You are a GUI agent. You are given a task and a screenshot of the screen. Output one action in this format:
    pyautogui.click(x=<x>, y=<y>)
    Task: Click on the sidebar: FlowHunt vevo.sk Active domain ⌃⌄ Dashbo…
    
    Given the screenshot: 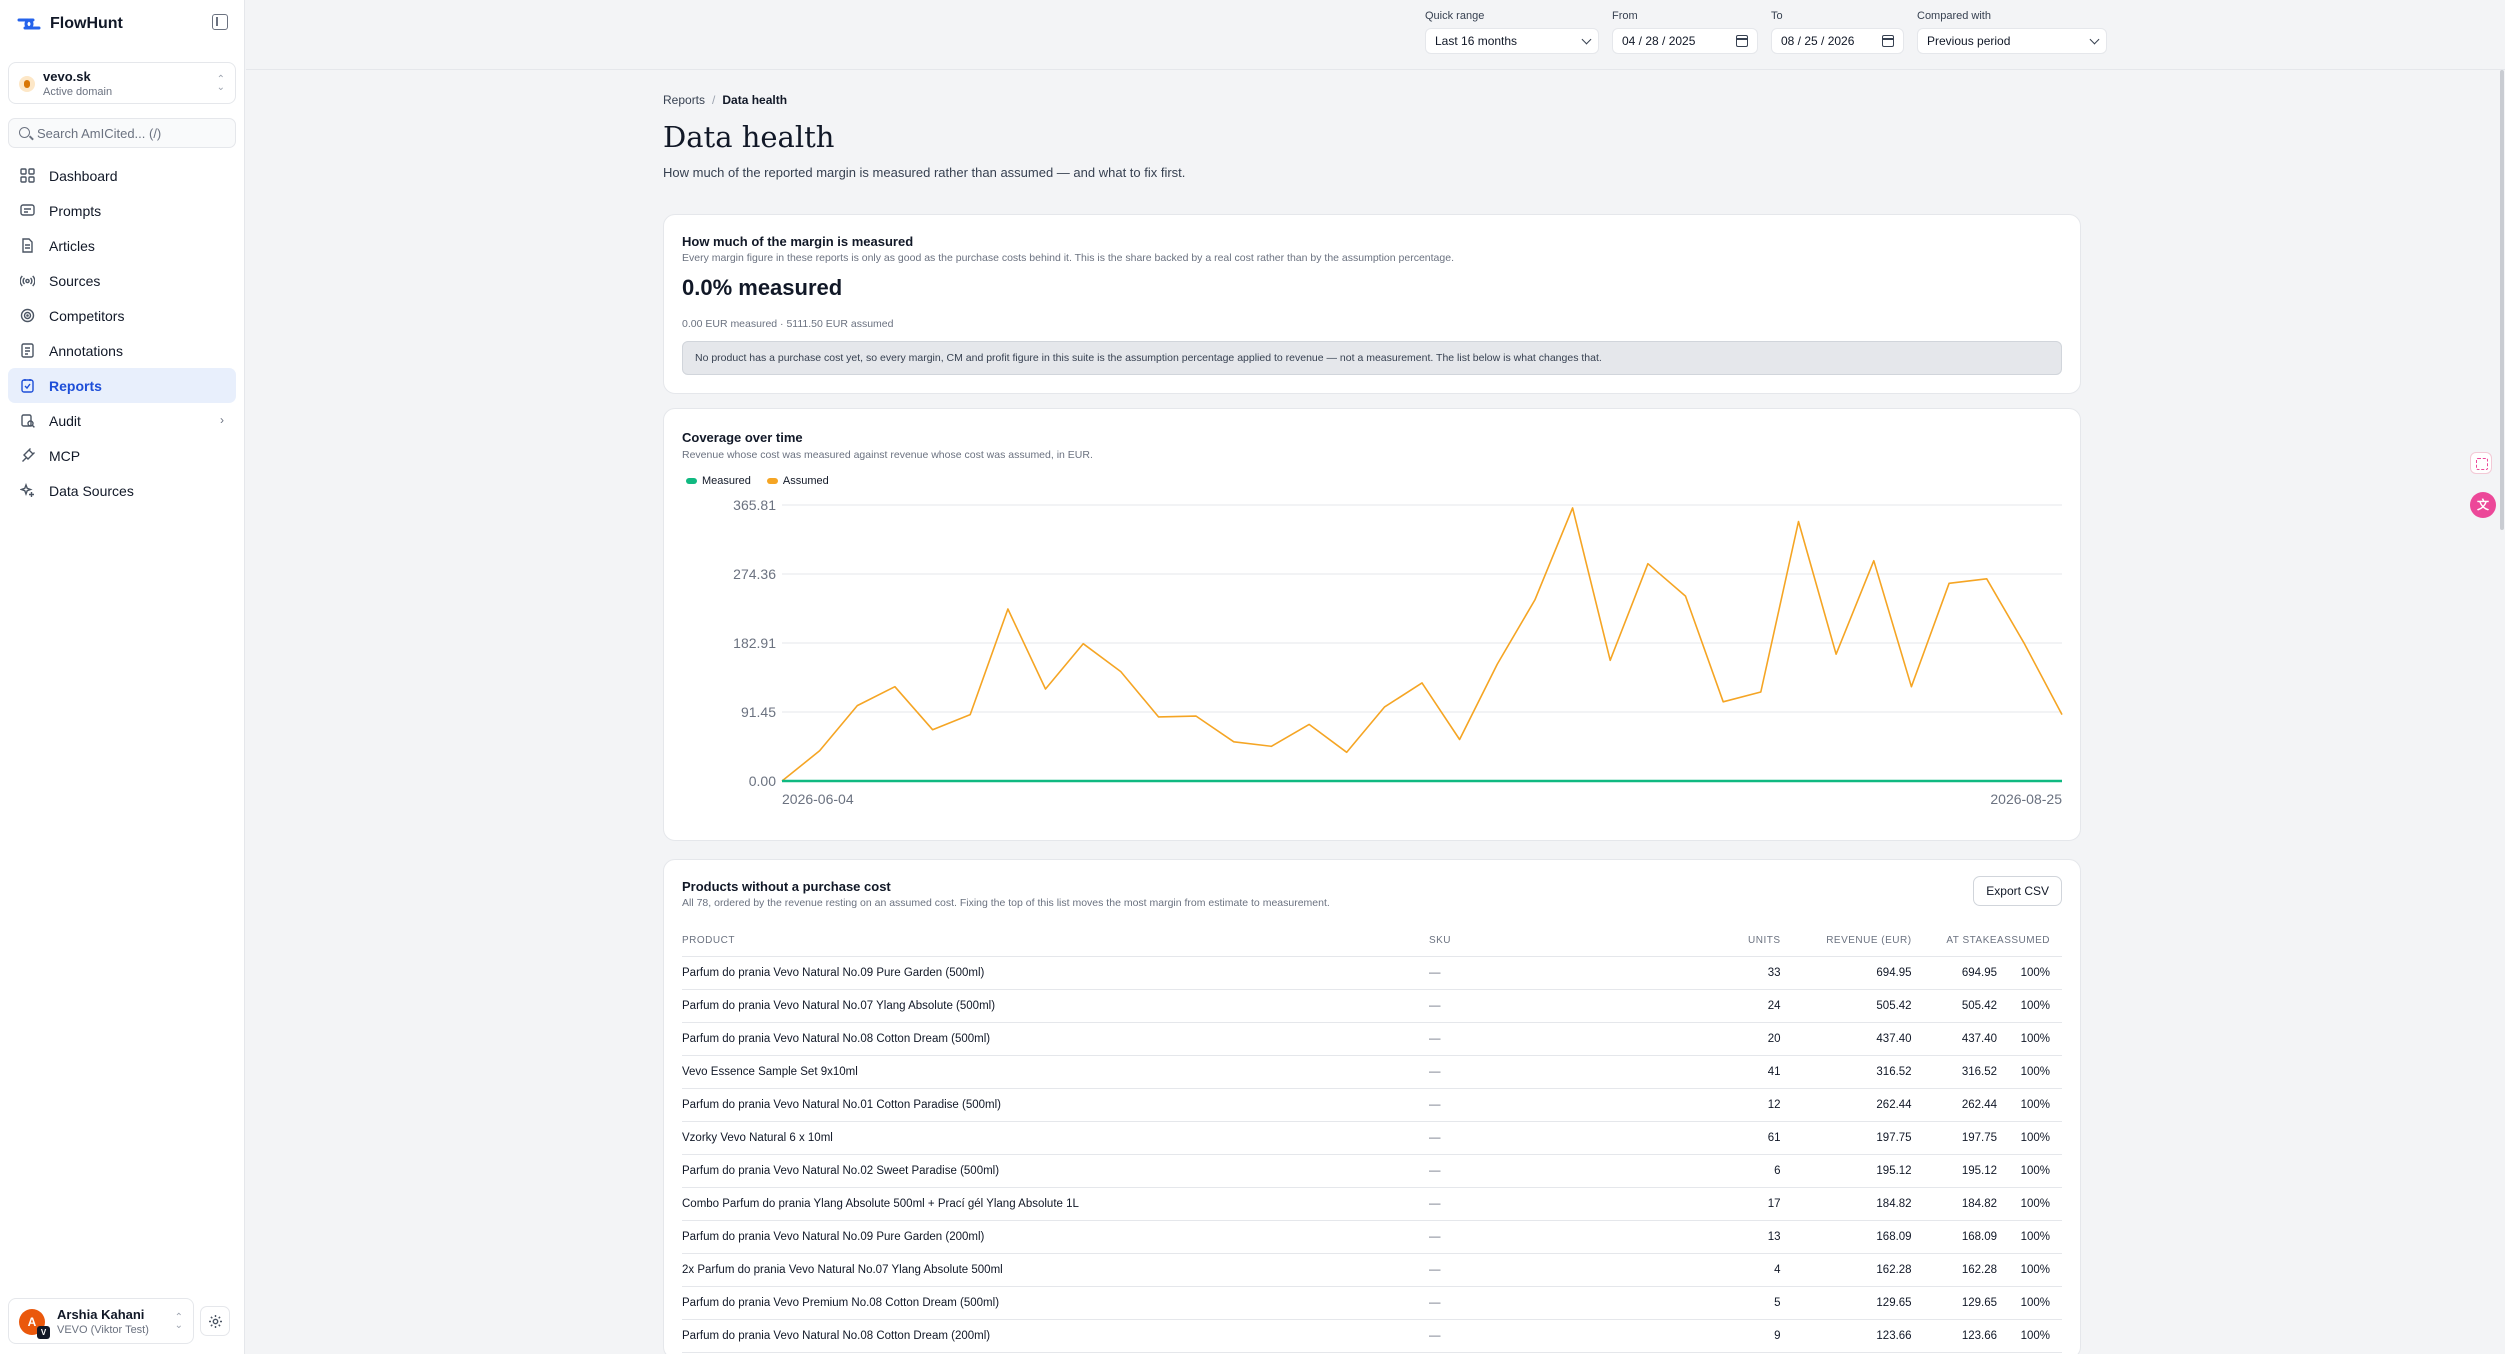 What is the action you would take?
    pyautogui.click(x=122, y=677)
    